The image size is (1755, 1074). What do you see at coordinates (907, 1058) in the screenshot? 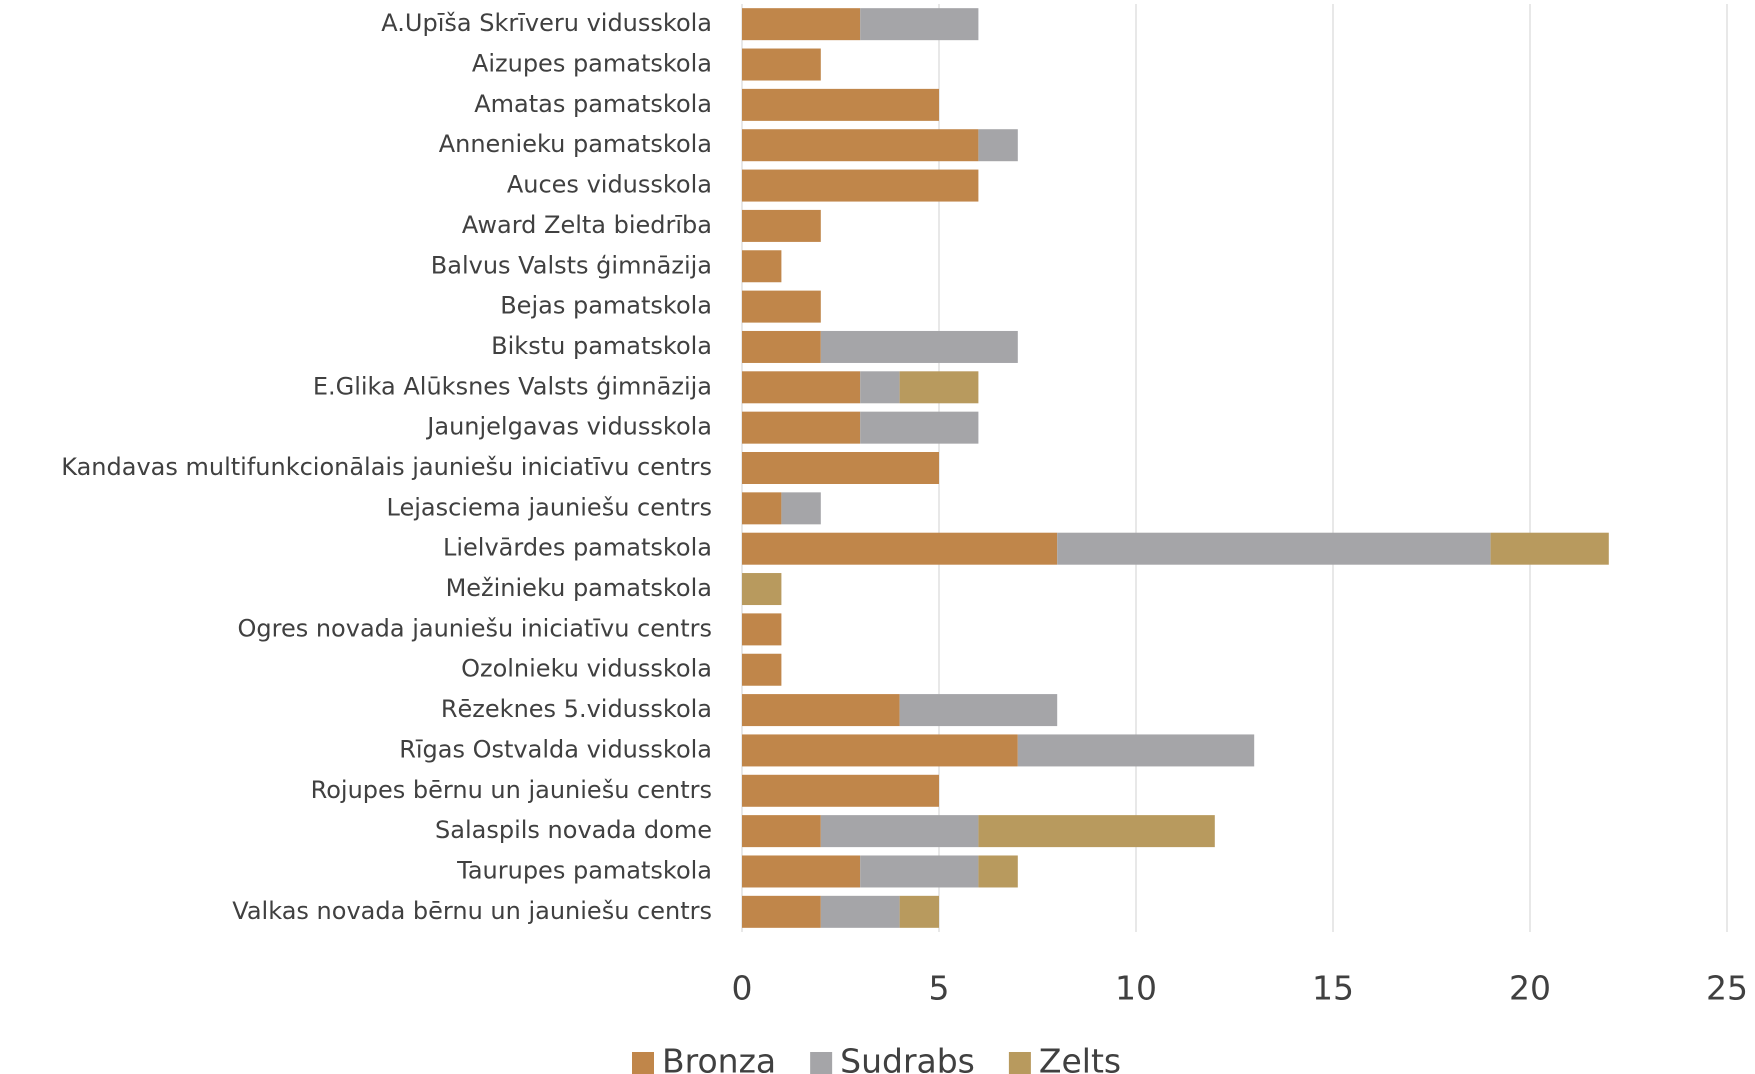
I see `legend-label: Sudrabs` at bounding box center [907, 1058].